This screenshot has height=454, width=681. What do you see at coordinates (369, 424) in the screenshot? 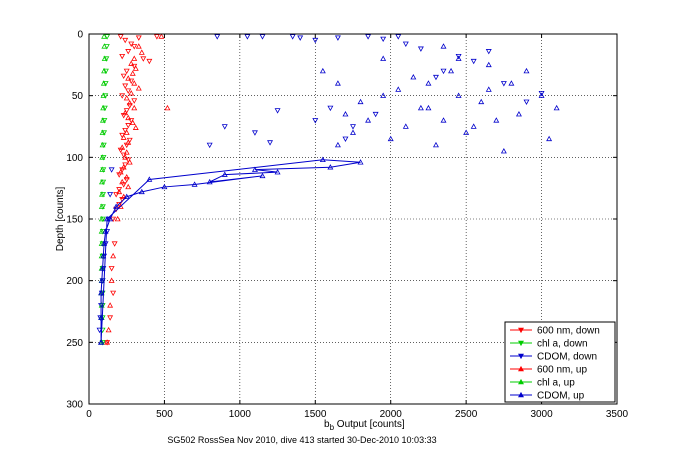
I see `x-axis-label-rest: Output [counts]` at bounding box center [369, 424].